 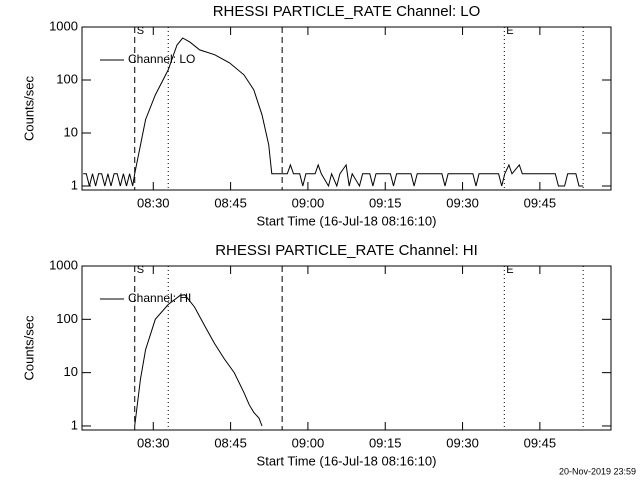 I want to click on data-line, so click(x=198, y=360).